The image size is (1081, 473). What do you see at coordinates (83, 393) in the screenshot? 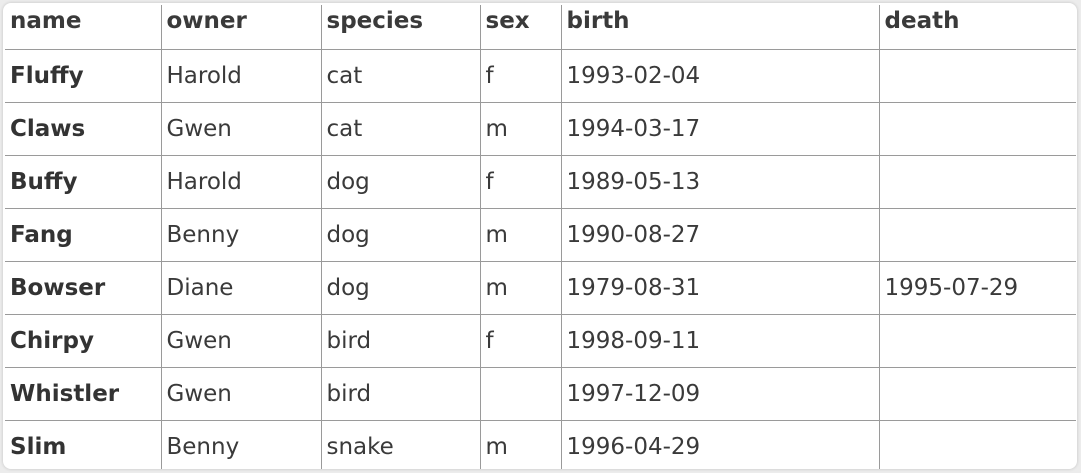
I see `cell-name: Whistler` at bounding box center [83, 393].